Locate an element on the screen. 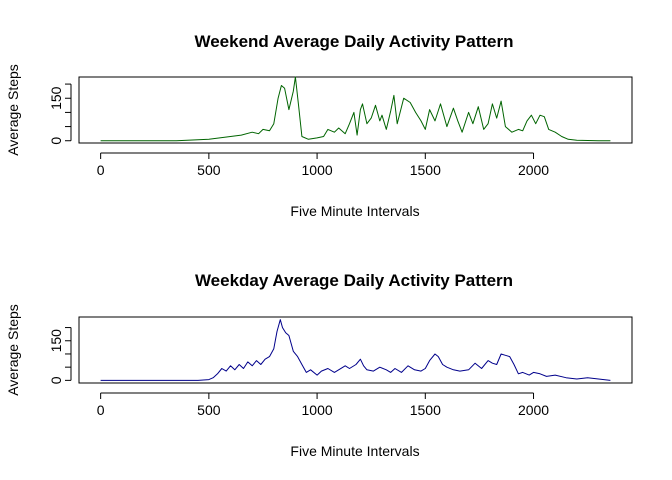  weekend-chart-title: Weekend Average Daily Activity Pattern is located at coordinates (353, 41).